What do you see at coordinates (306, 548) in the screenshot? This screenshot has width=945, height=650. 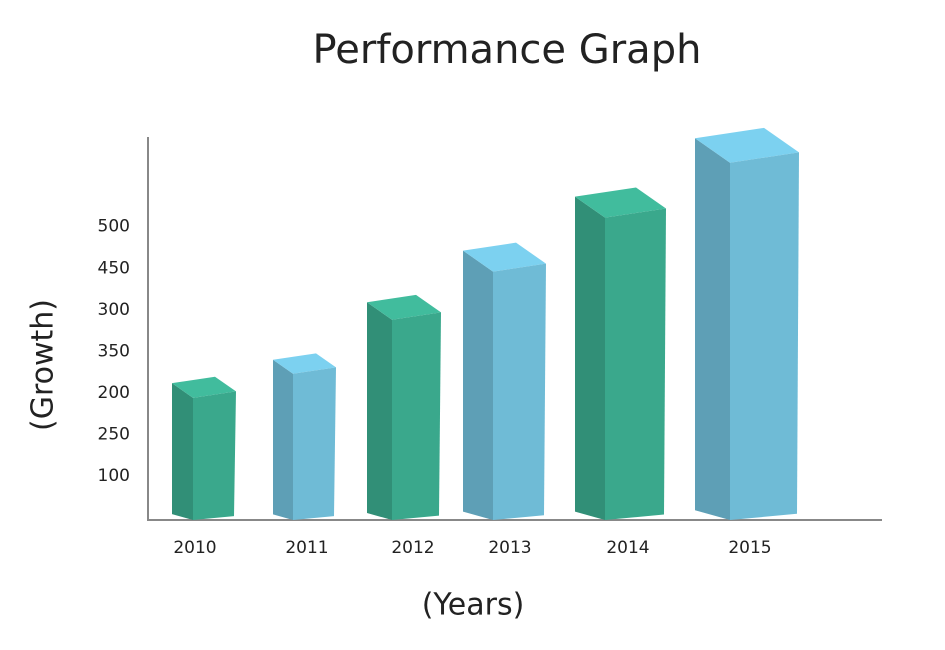 I see `x-tick-label: 2011` at bounding box center [306, 548].